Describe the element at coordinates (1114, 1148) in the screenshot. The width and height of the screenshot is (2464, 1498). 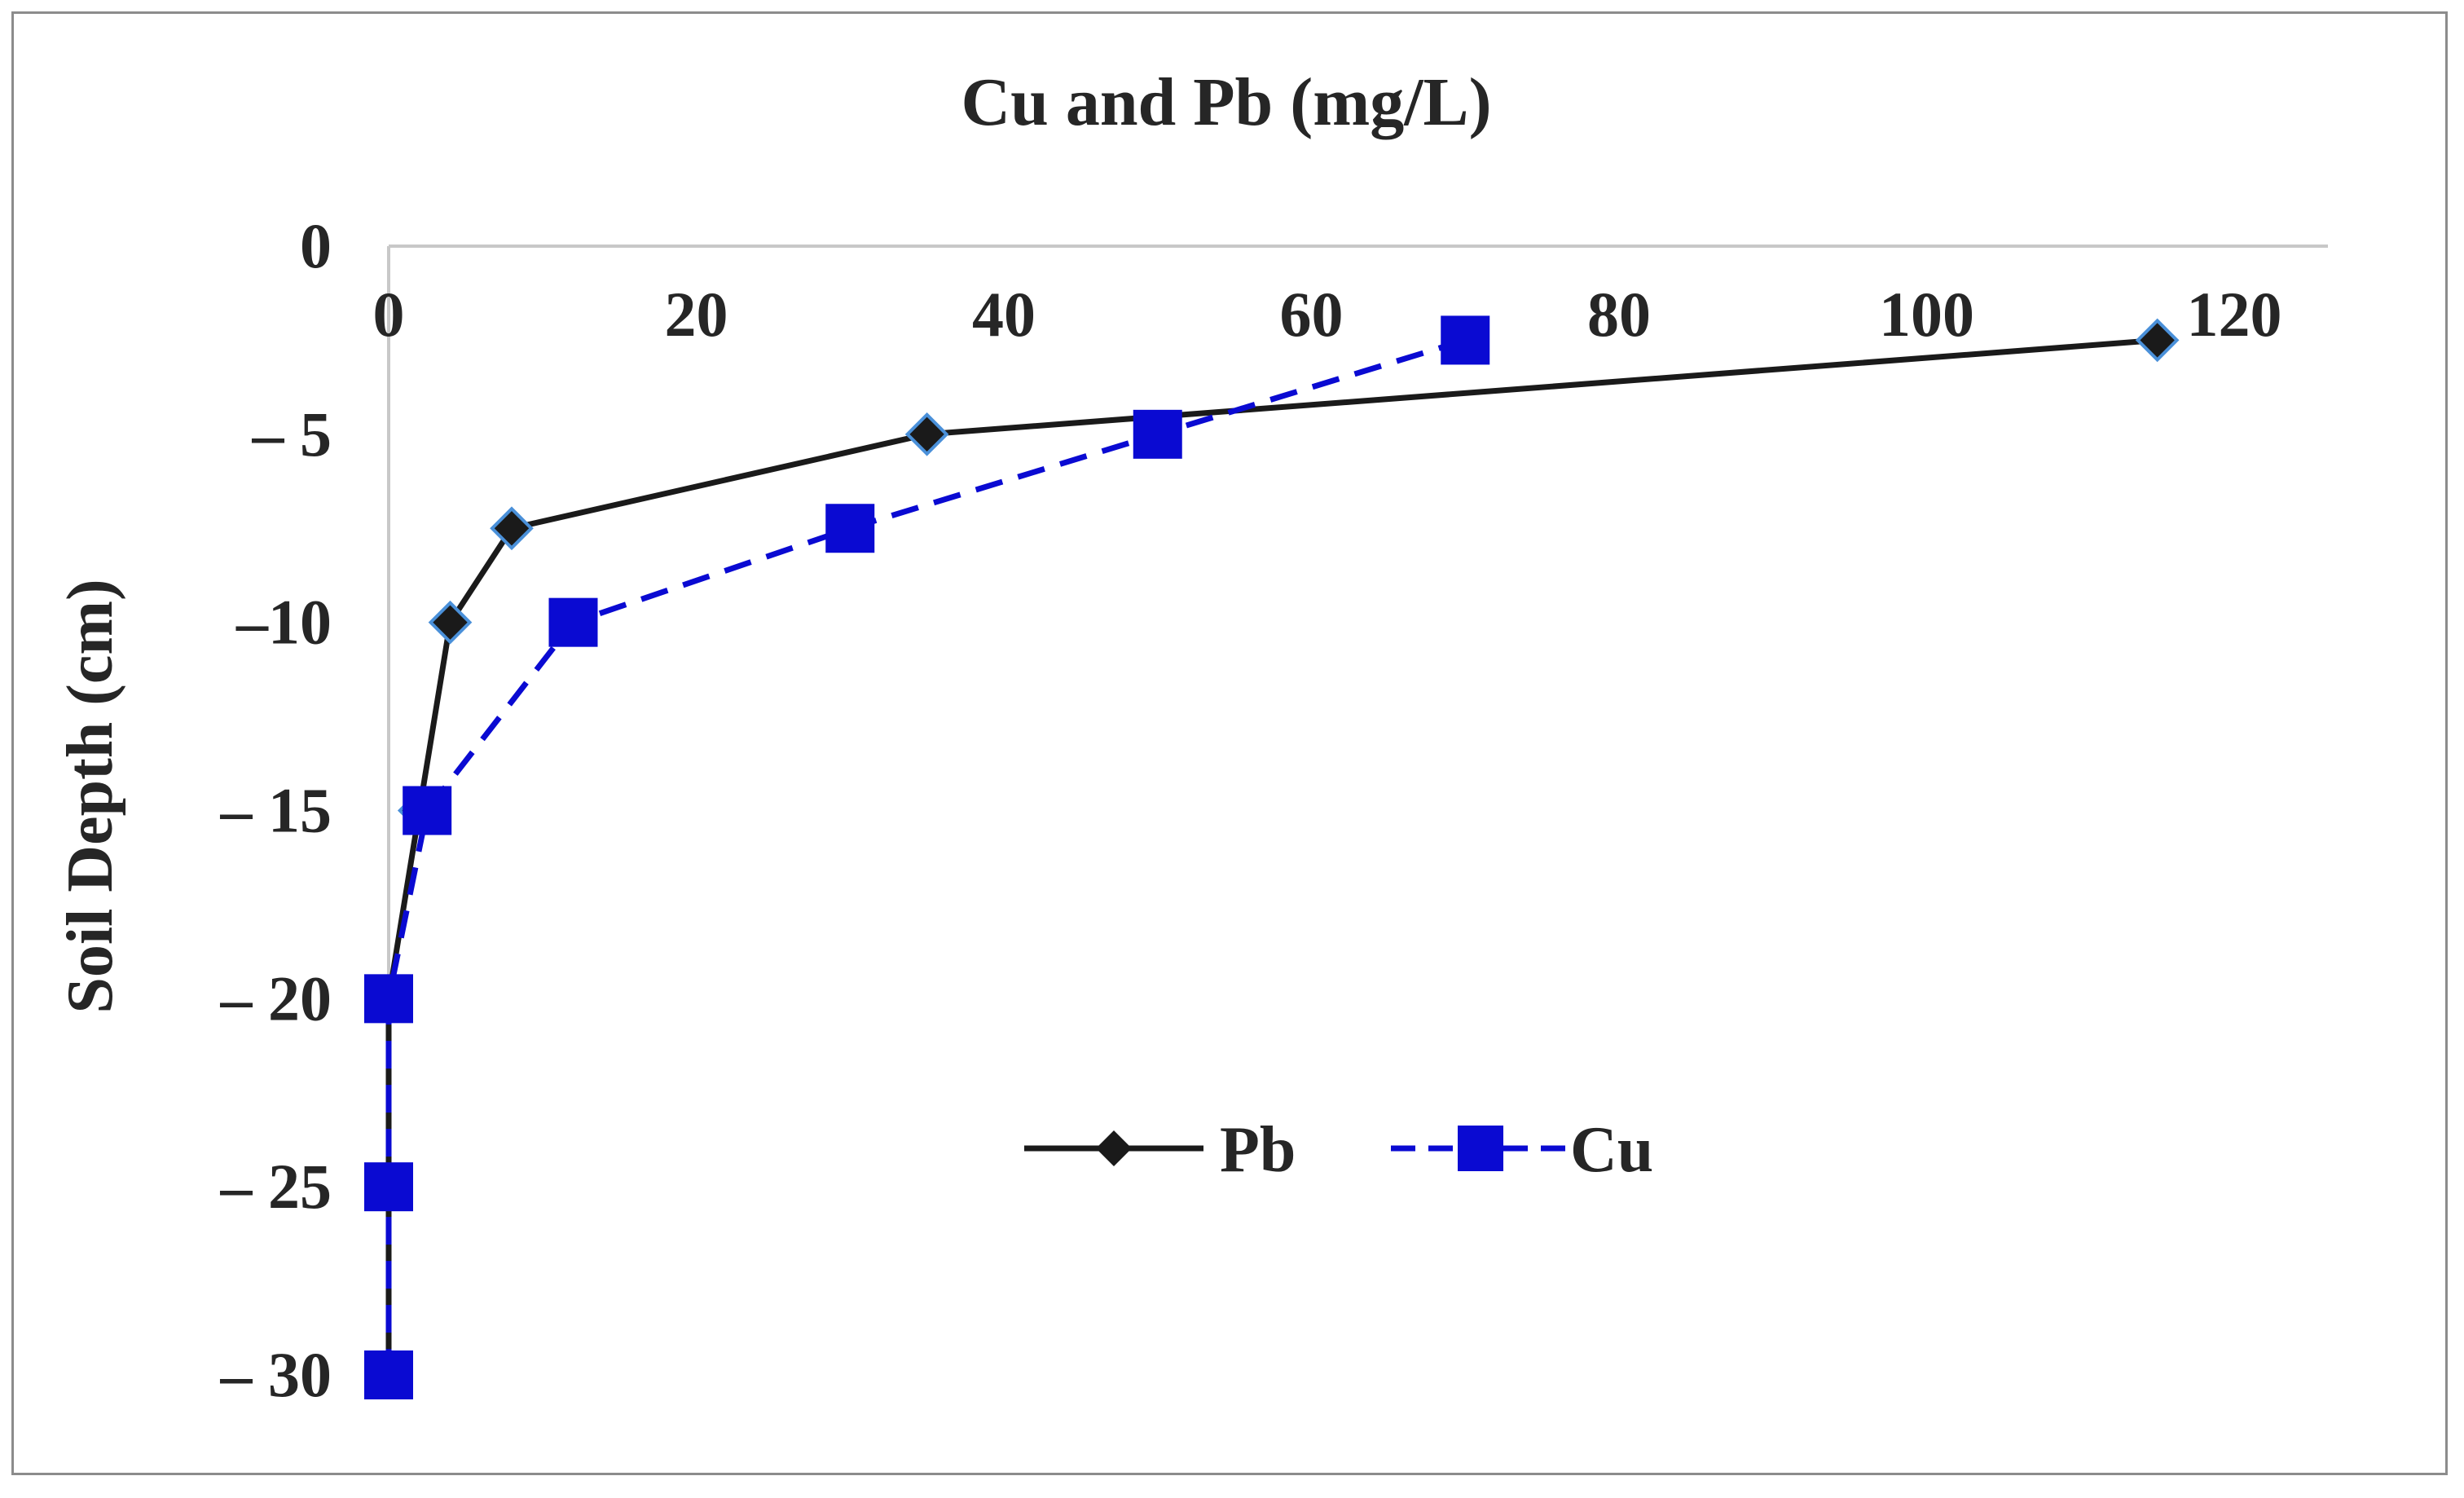
I see `legend-marker-pb` at that location.